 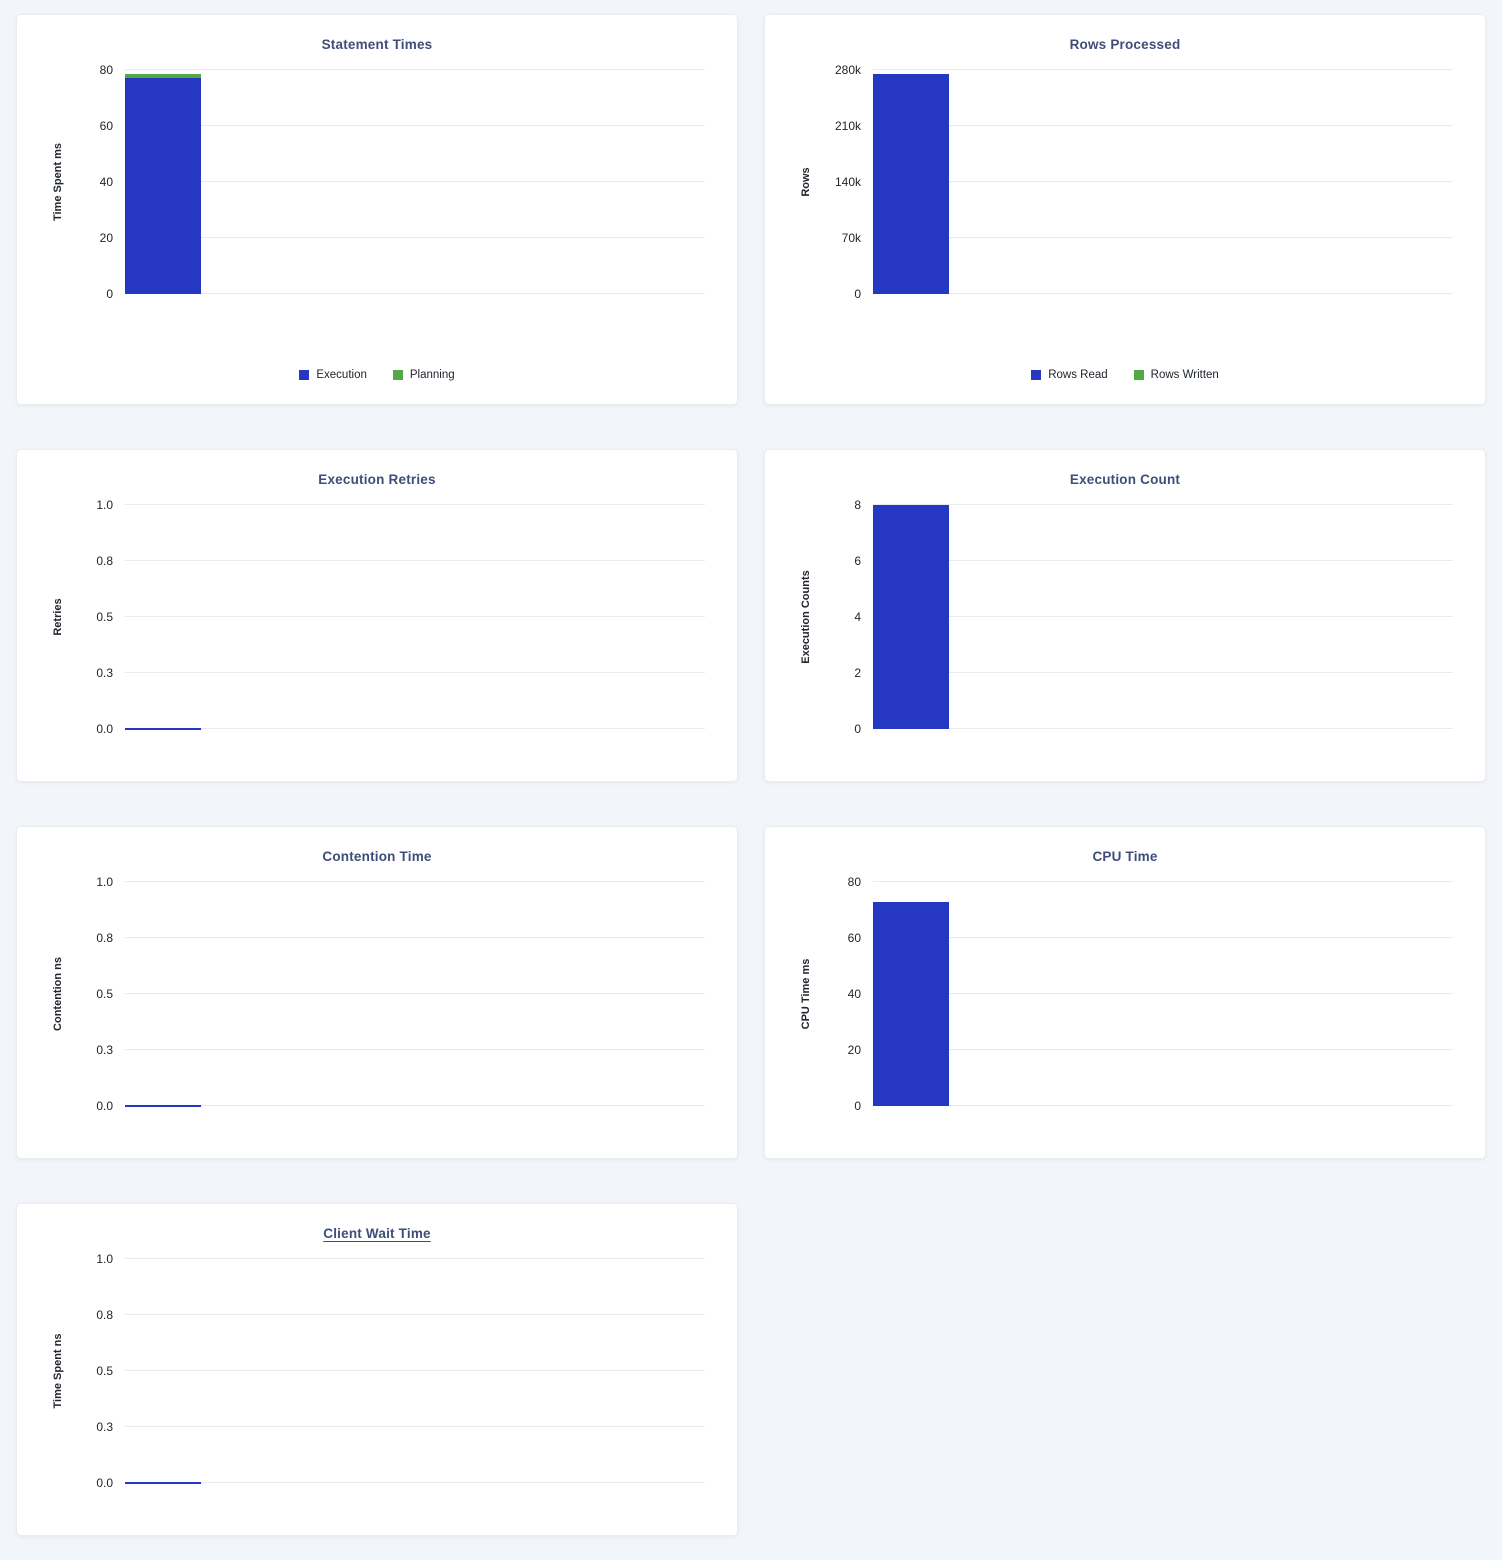 I want to click on chart-legend: Execution Planning, so click(x=377, y=375).